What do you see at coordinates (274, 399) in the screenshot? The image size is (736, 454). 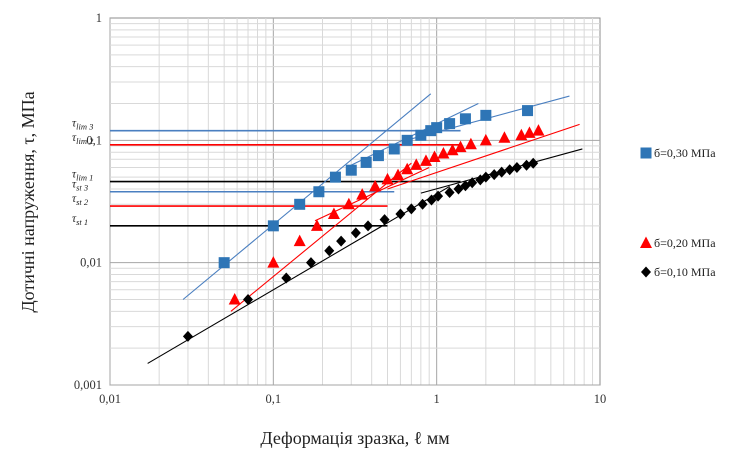 I see `x-tick-label: 0,1` at bounding box center [274, 399].